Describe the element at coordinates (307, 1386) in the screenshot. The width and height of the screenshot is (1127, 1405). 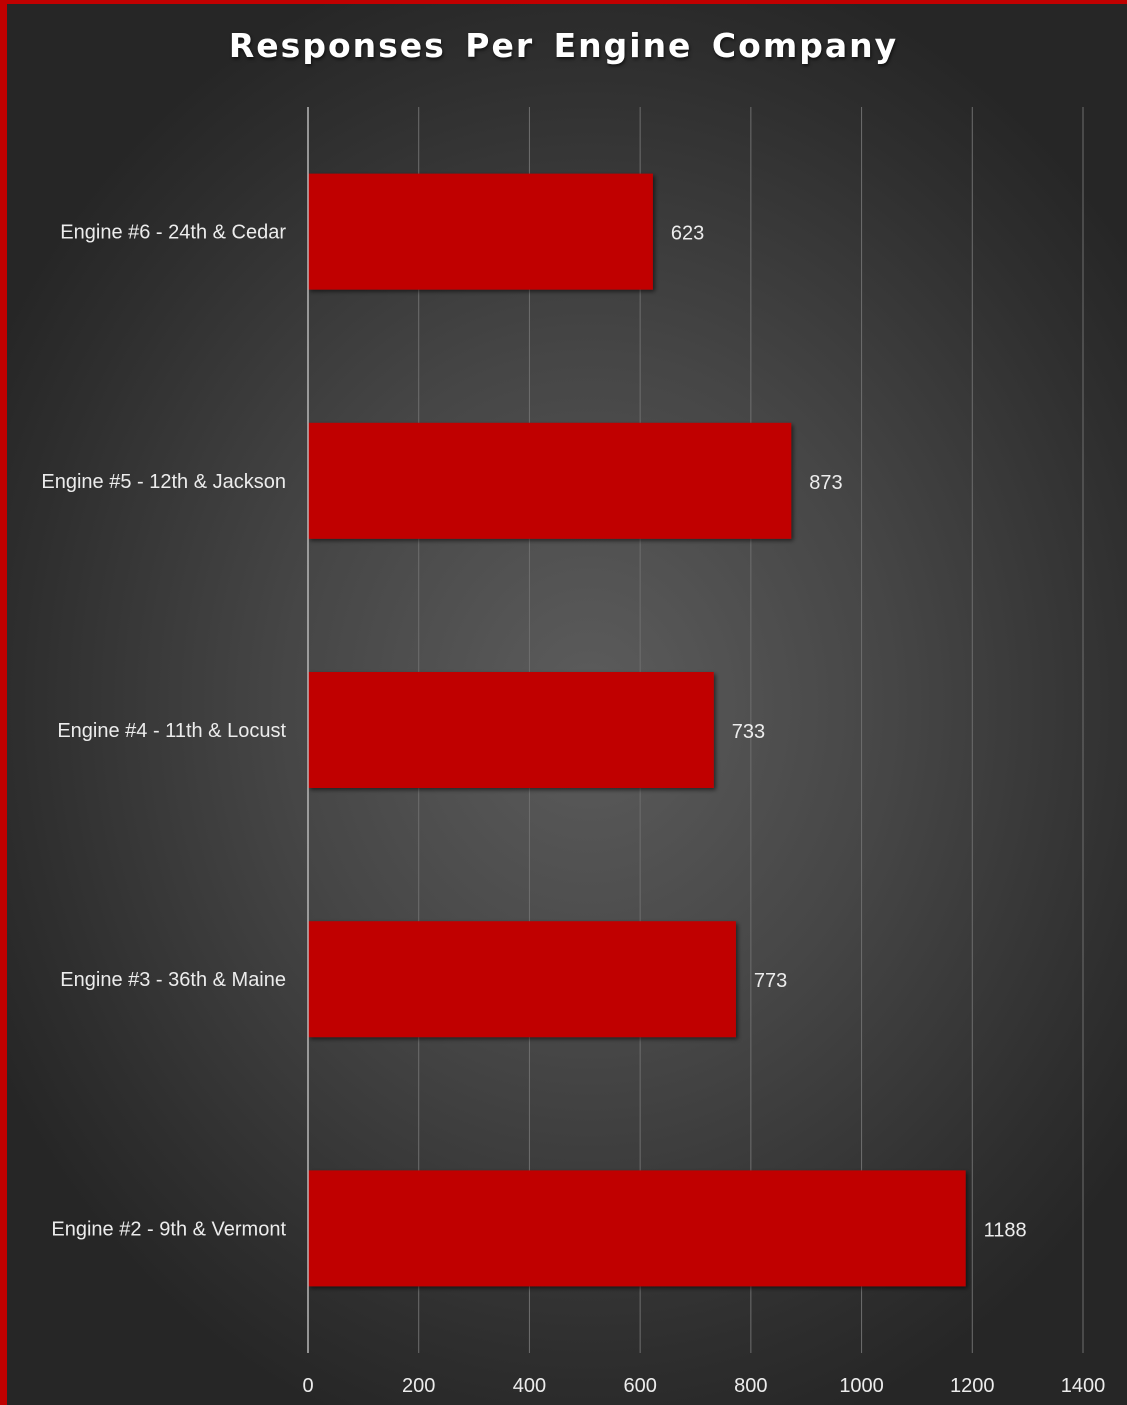
I see `x-tick-label: 0` at that location.